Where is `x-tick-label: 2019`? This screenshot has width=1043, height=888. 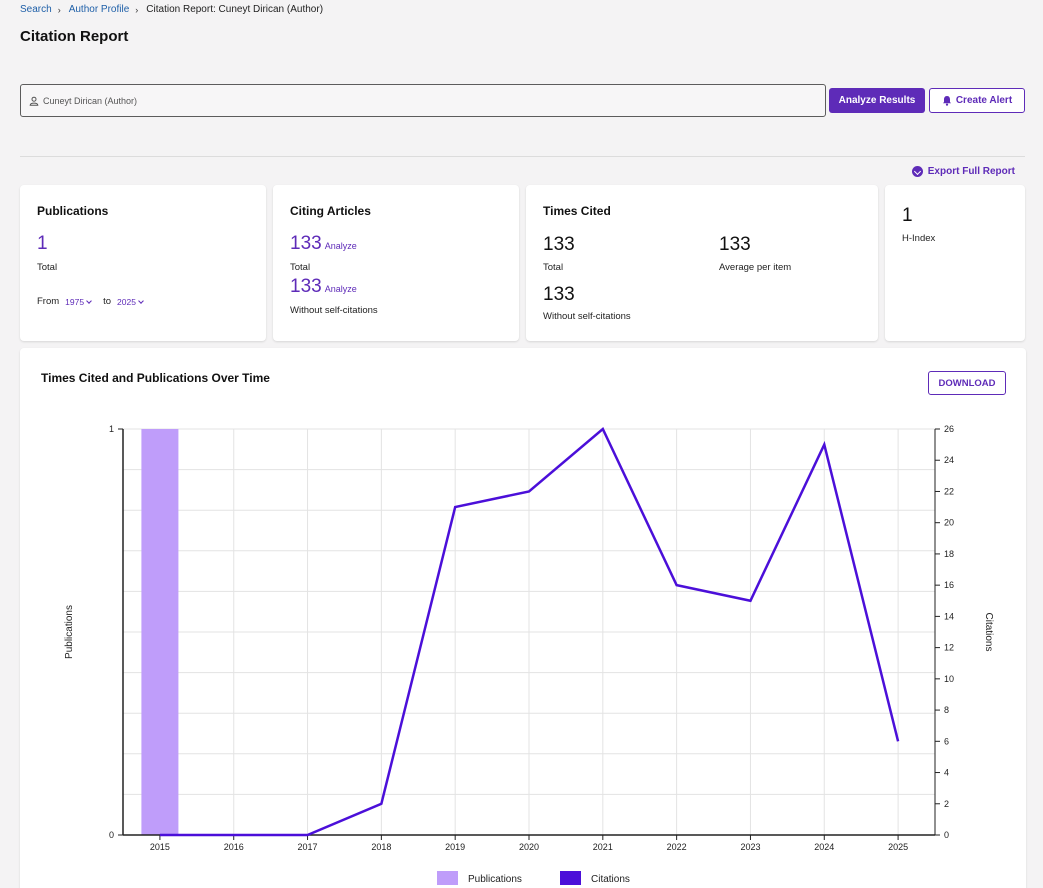
x-tick-label: 2019 is located at coordinates (455, 847).